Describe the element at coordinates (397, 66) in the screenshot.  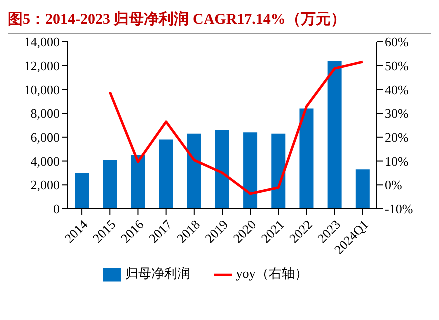
I see `y2-tick-label: 50%` at that location.